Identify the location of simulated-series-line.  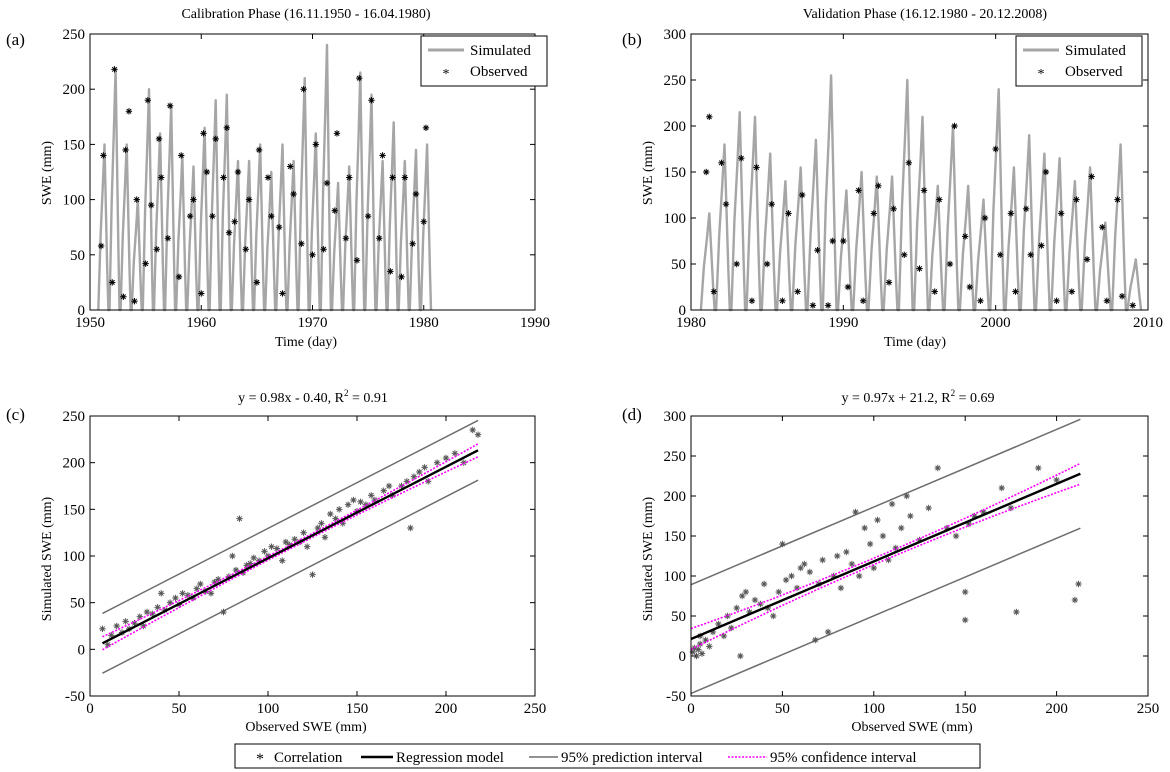
(921, 193).